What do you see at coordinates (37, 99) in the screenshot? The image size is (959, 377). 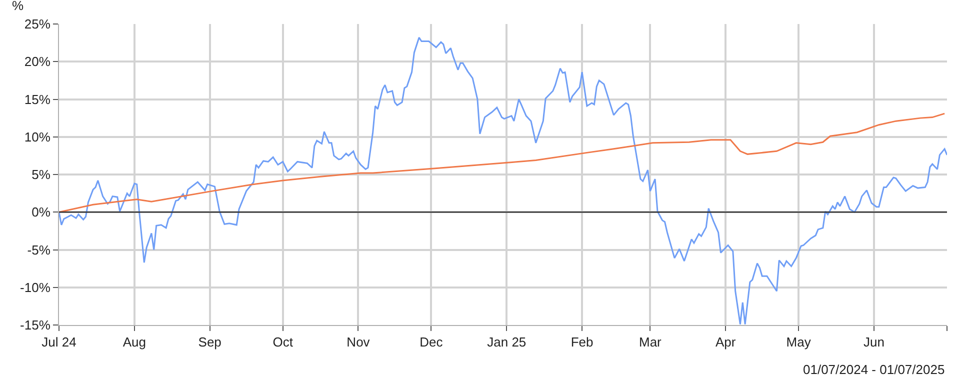 I see `y-tick-label: 15%` at bounding box center [37, 99].